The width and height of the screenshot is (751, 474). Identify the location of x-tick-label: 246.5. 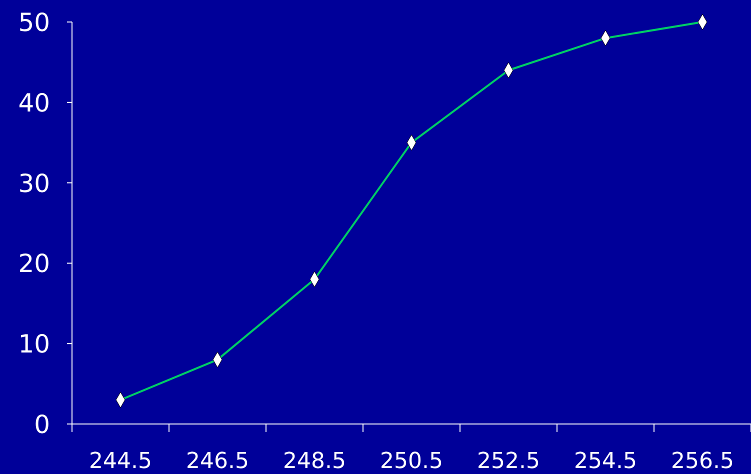
(217, 461).